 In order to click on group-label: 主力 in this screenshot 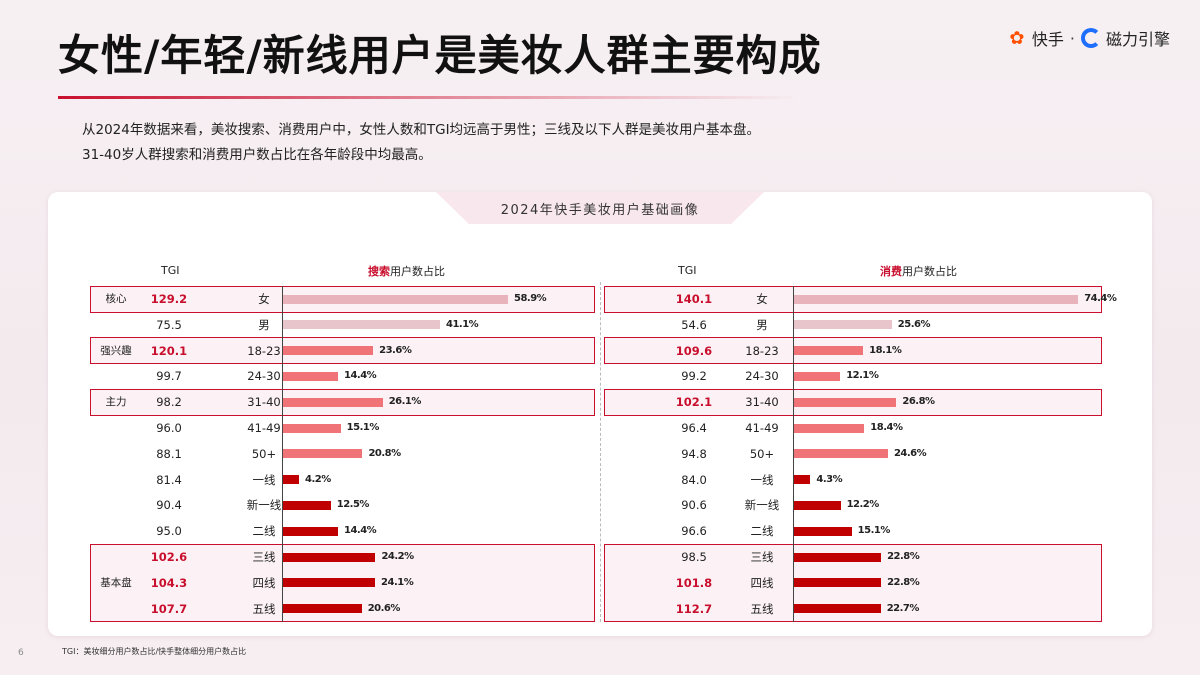, I will do `click(116, 402)`.